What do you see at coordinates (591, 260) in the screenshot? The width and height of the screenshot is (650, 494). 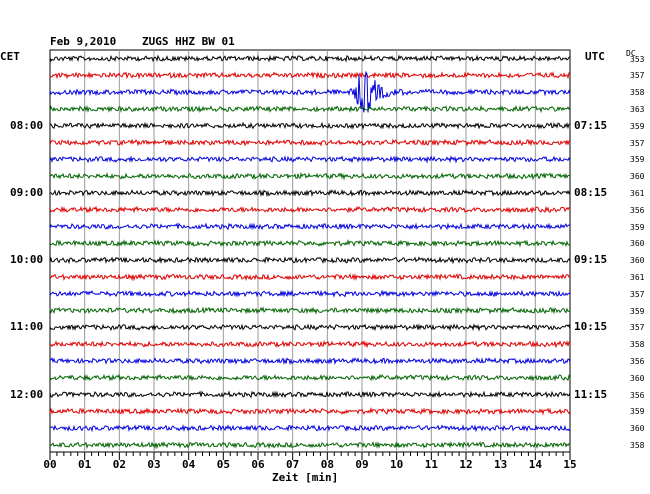 I see `right-hour-label: 09:15` at bounding box center [591, 260].